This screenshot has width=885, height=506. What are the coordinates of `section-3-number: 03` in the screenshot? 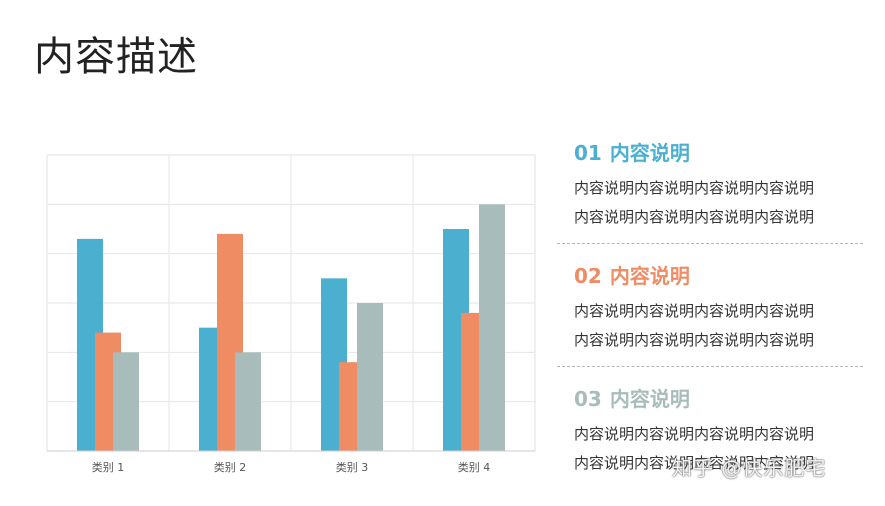 It's located at (588, 399).